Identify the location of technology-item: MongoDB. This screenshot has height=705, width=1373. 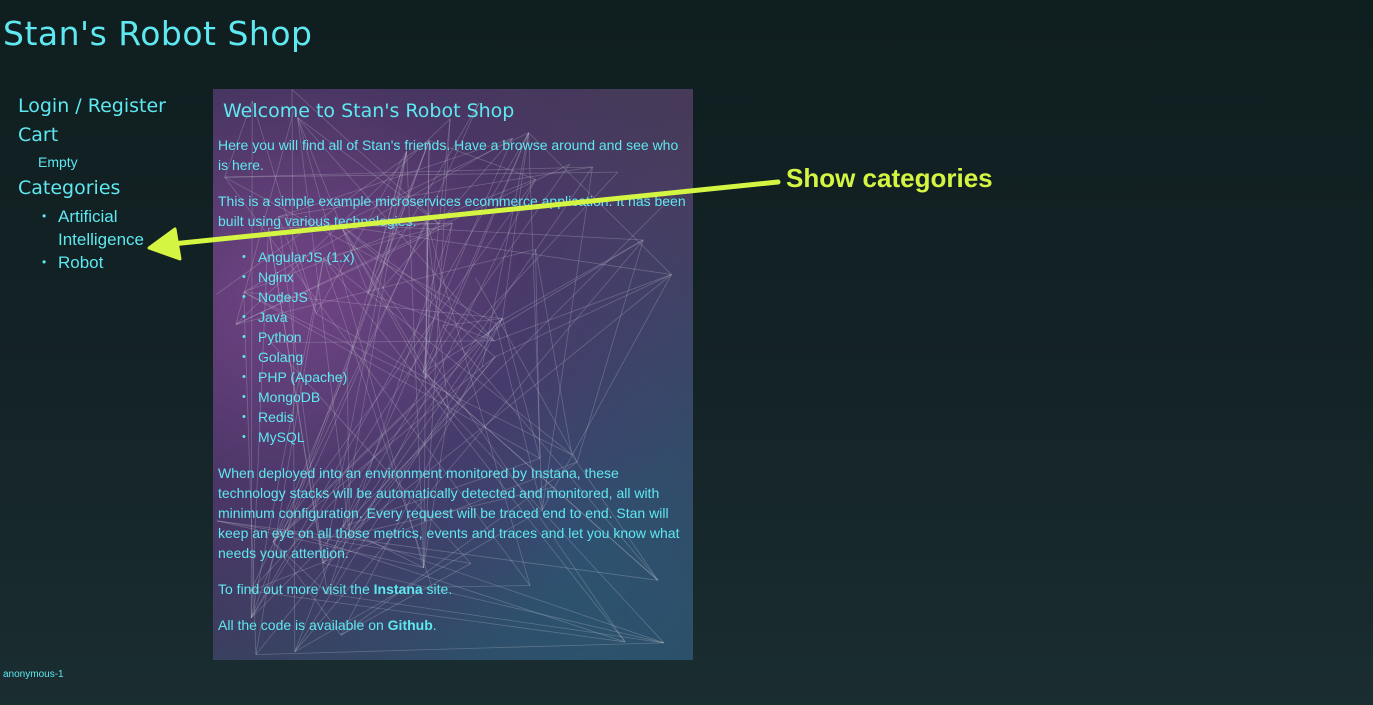
(466, 397).